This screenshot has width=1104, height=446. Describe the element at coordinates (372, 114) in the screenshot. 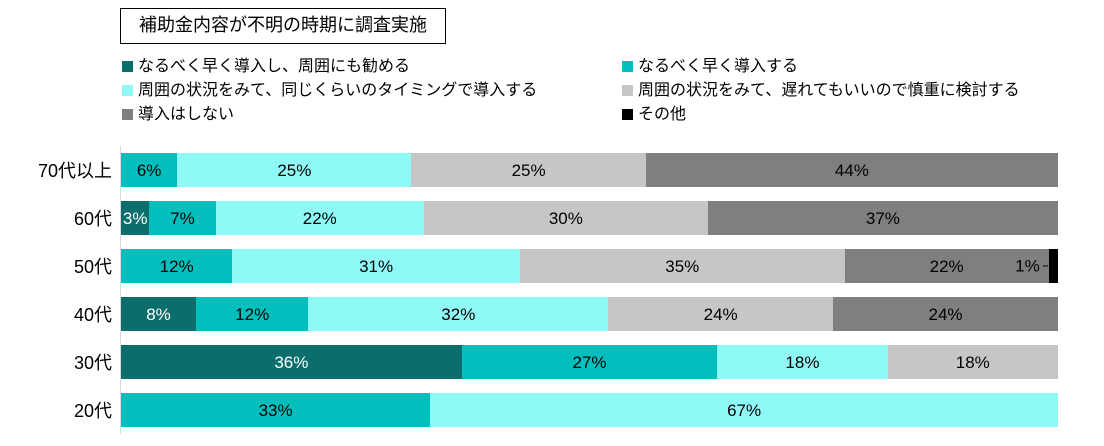

I see `legend-item-4: 導入はしない` at that location.